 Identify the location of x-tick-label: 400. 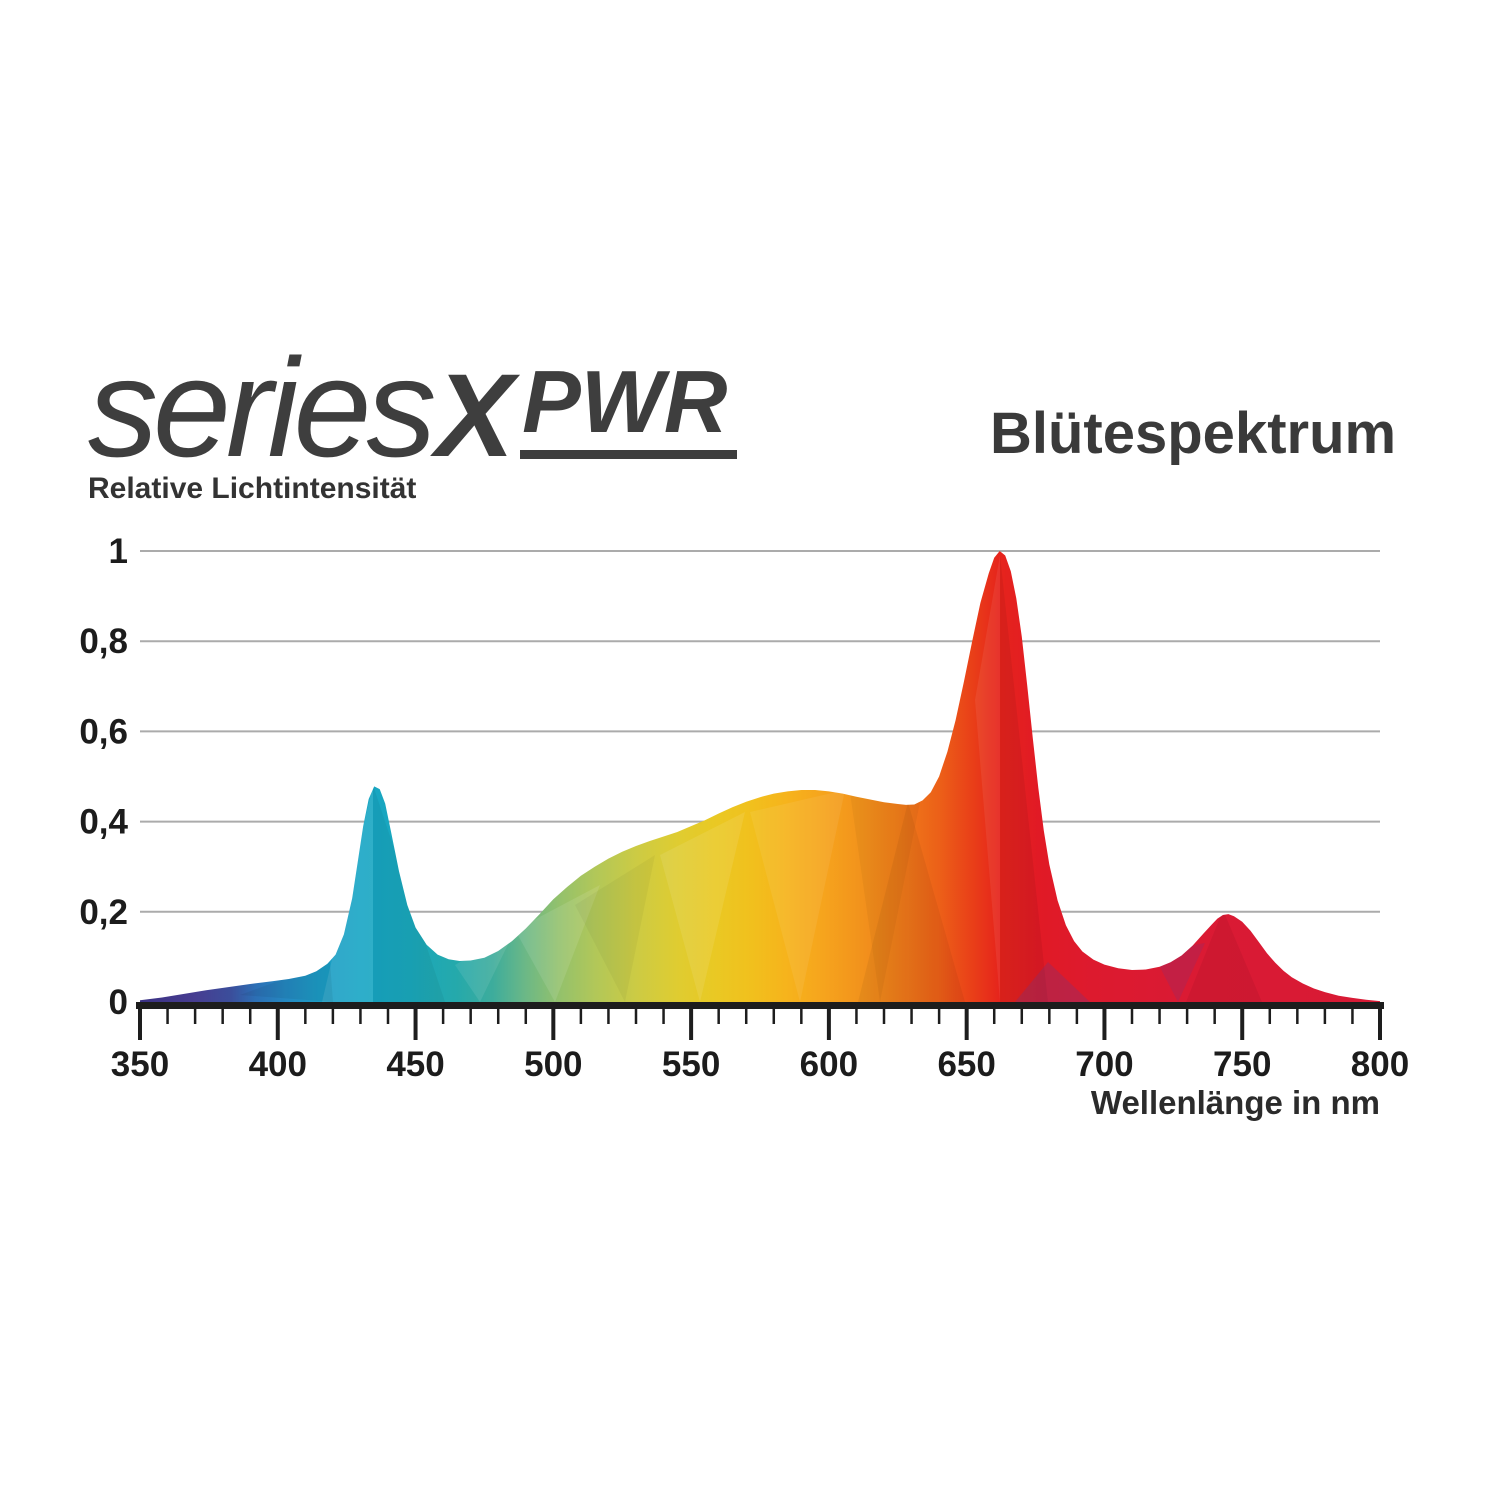
(278, 1064).